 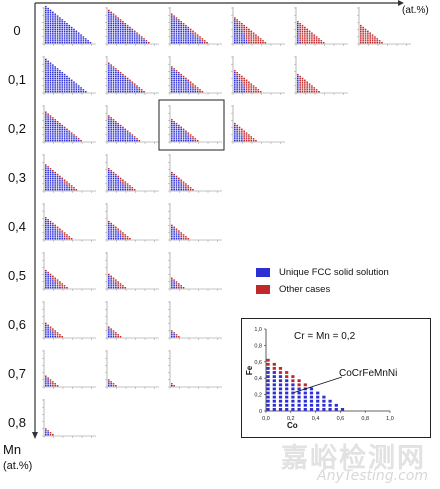 I want to click on inset-x-tick-label: 0,4, so click(x=316, y=419).